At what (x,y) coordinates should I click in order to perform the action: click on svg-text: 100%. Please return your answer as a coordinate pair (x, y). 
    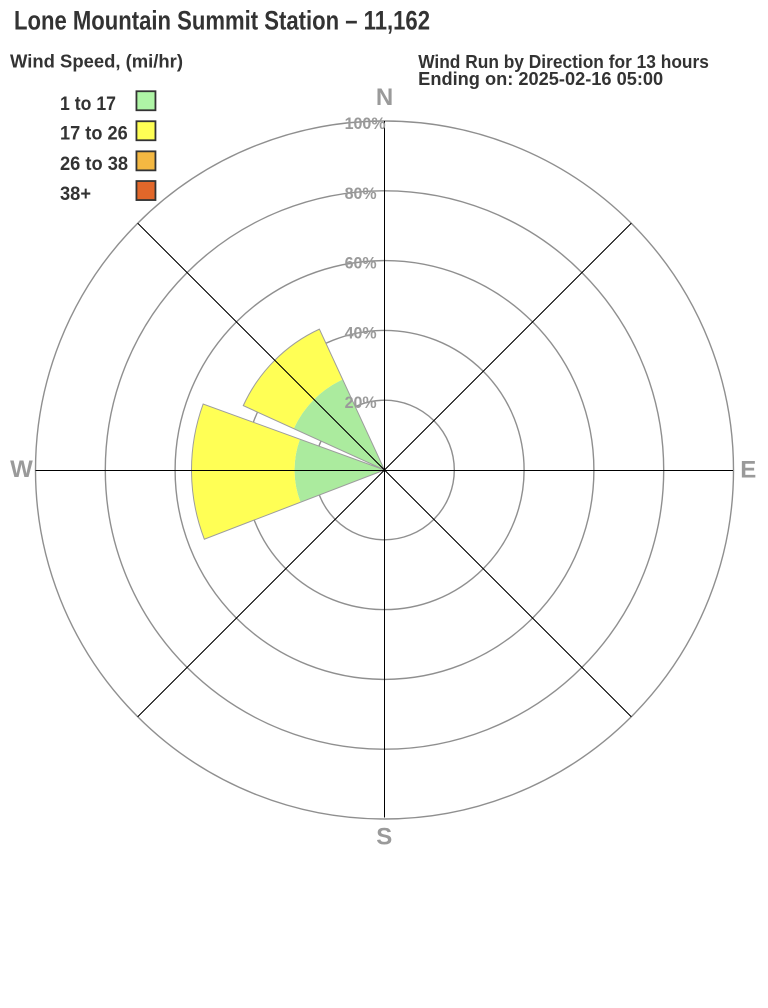
    Looking at the image, I should click on (365, 123).